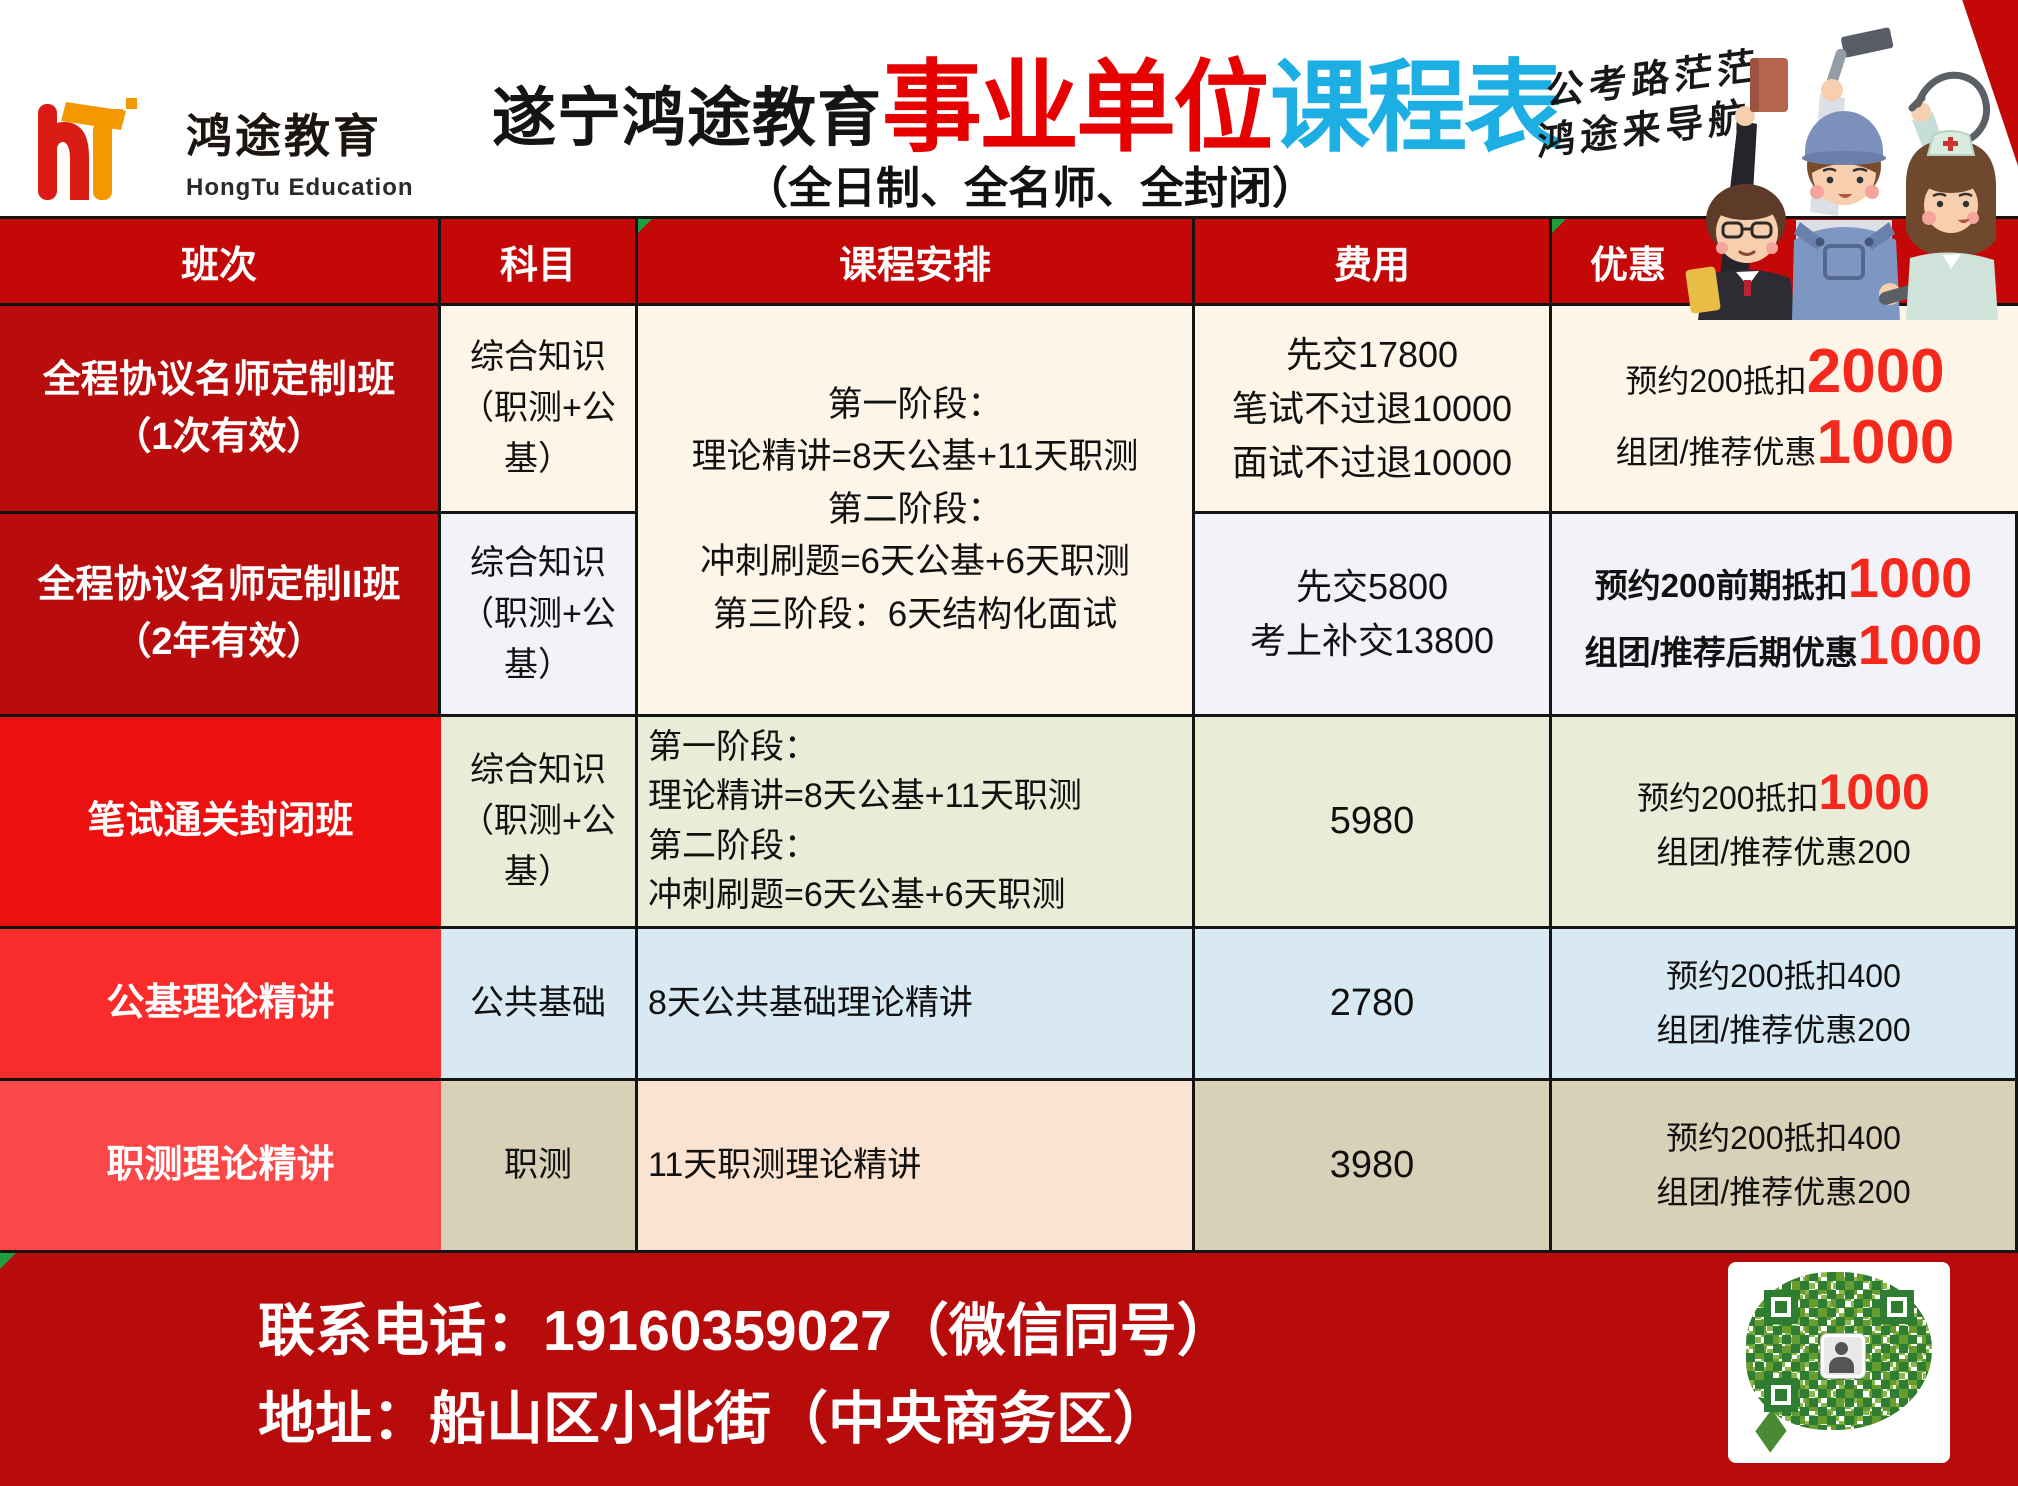 The height and width of the screenshot is (1486, 2018). I want to click on class-name-cell: 职测理论精讲, so click(220, 1167).